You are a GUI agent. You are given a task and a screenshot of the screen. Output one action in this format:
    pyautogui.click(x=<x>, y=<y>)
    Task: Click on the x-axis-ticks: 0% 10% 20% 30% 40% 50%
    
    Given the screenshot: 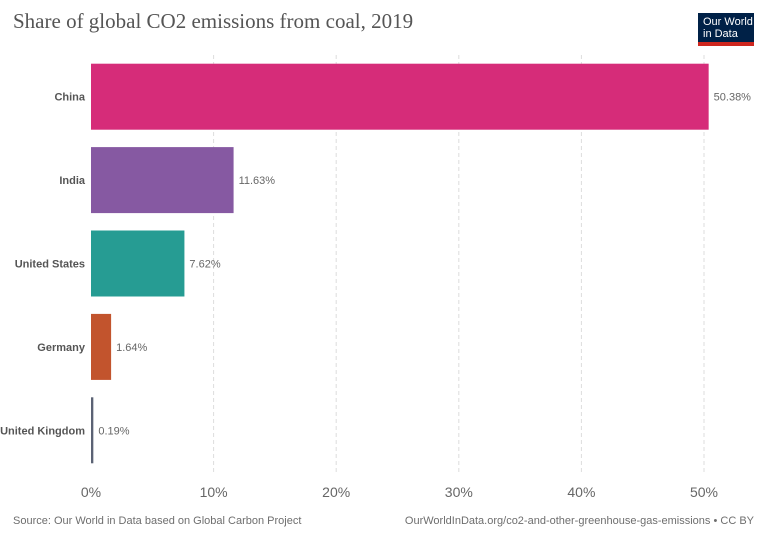 What is the action you would take?
    pyautogui.click(x=399, y=492)
    